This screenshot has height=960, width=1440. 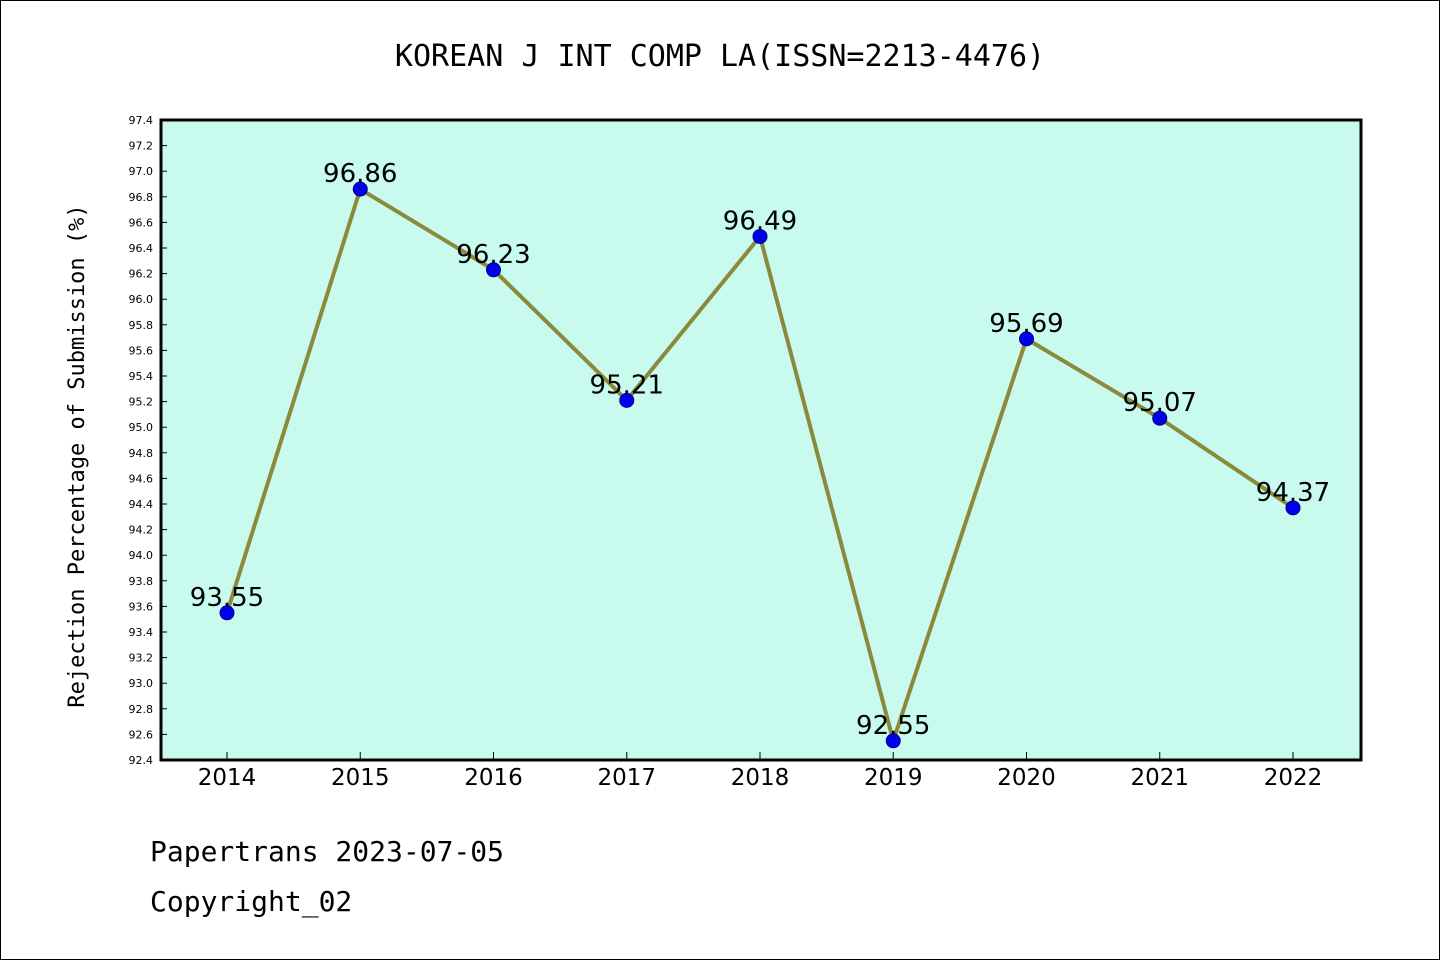 What do you see at coordinates (141, 530) in the screenshot?
I see `y-tick-label: 94.2` at bounding box center [141, 530].